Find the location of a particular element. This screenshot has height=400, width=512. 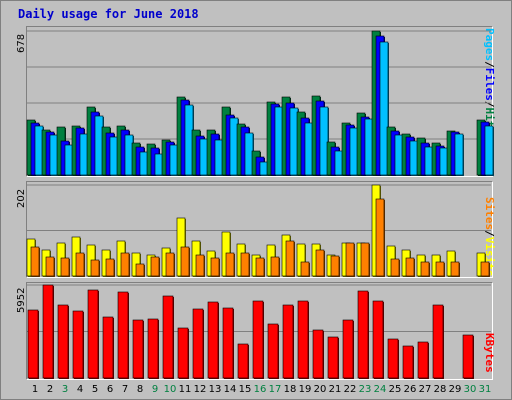

x-tick-label: 9 is located at coordinates (155, 389).